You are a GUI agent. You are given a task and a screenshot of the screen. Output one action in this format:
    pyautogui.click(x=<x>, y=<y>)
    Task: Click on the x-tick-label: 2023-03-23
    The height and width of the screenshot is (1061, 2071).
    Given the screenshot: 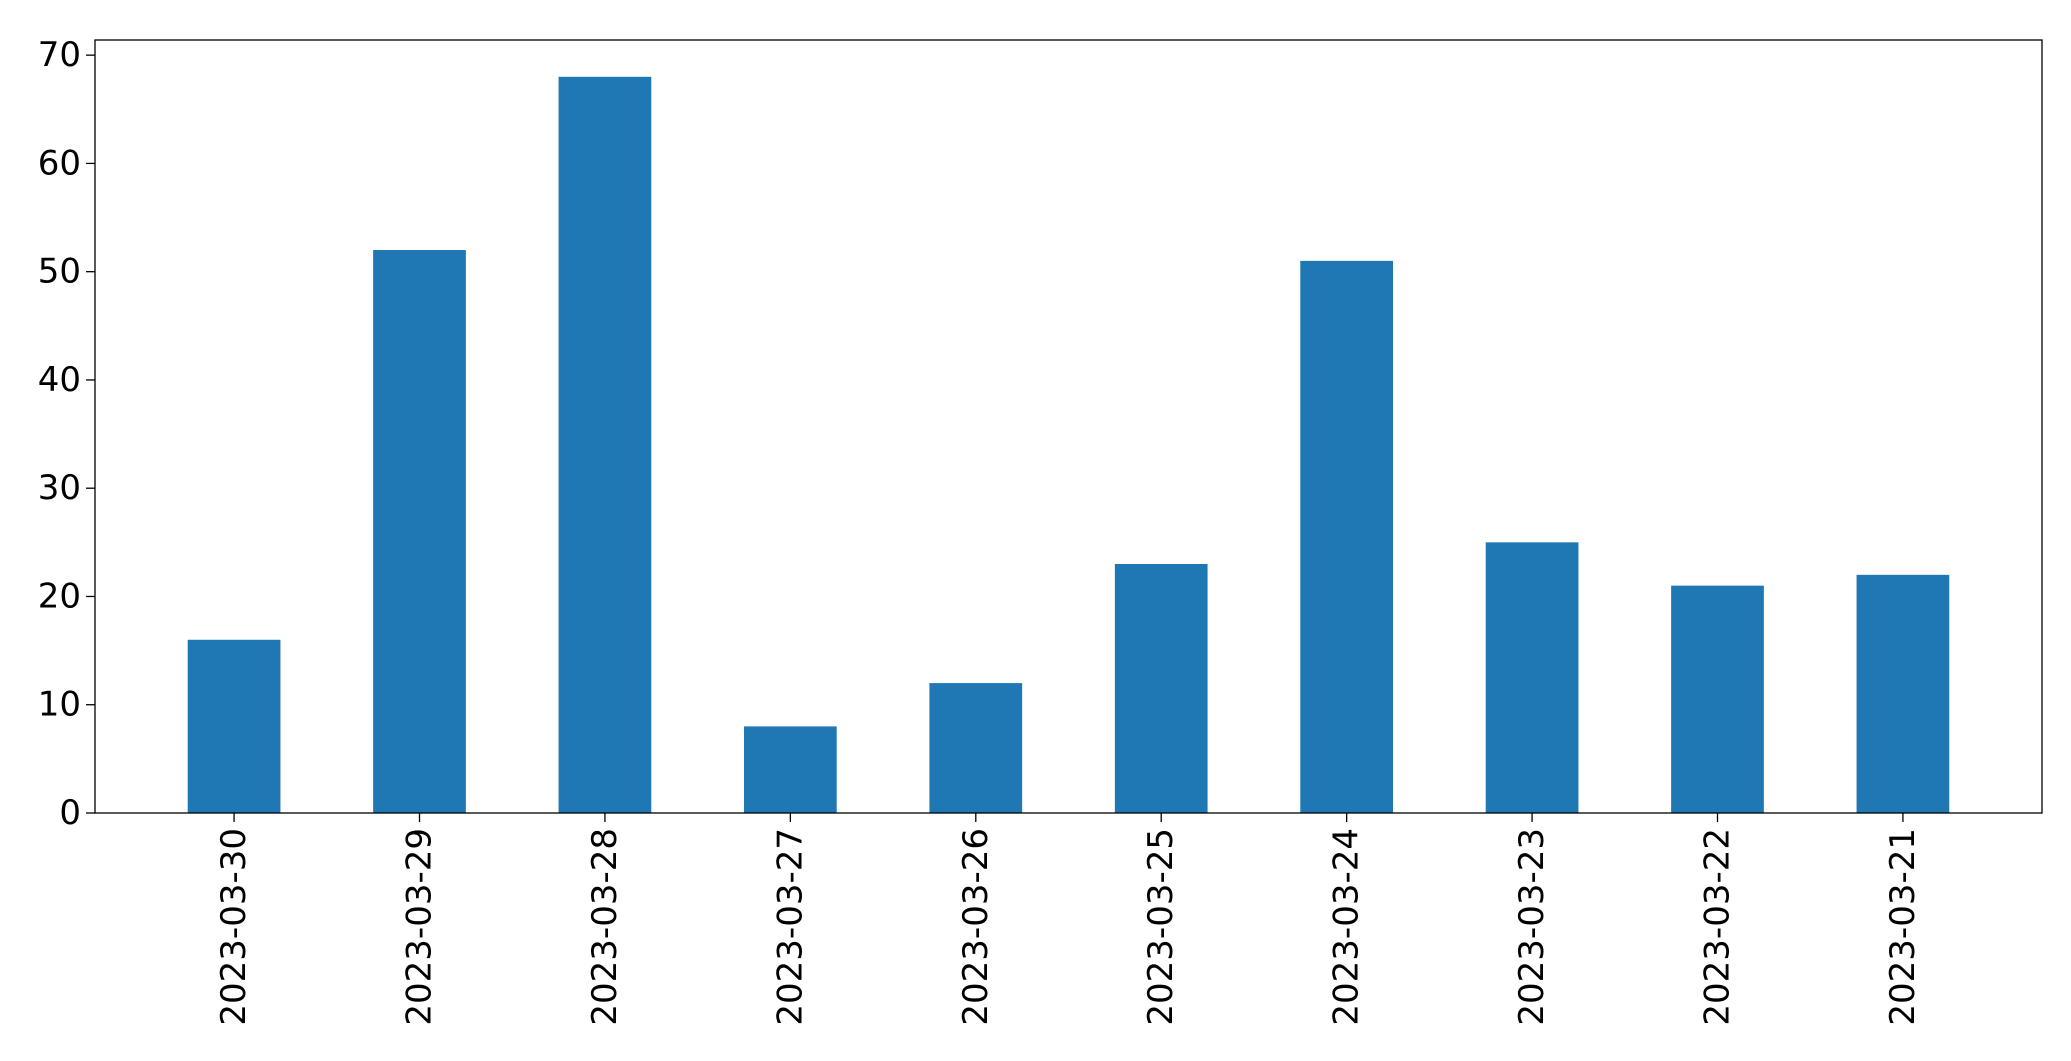 What is the action you would take?
    pyautogui.click(x=1532, y=927)
    